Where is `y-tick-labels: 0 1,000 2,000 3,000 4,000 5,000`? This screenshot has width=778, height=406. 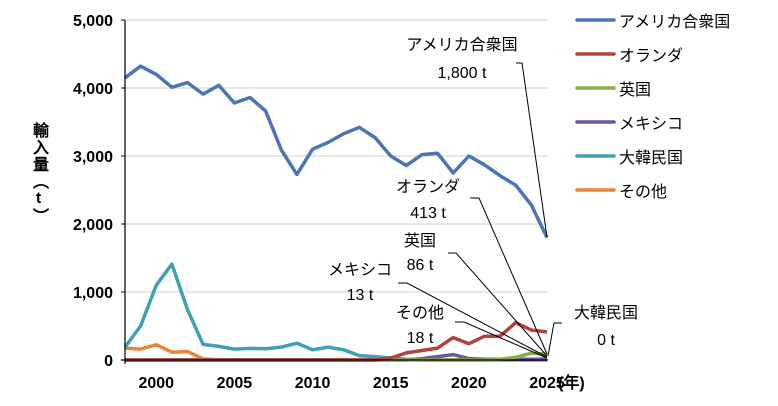
y-tick-labels: 0 1,000 2,000 3,000 4,000 5,000 is located at coordinates (93, 191).